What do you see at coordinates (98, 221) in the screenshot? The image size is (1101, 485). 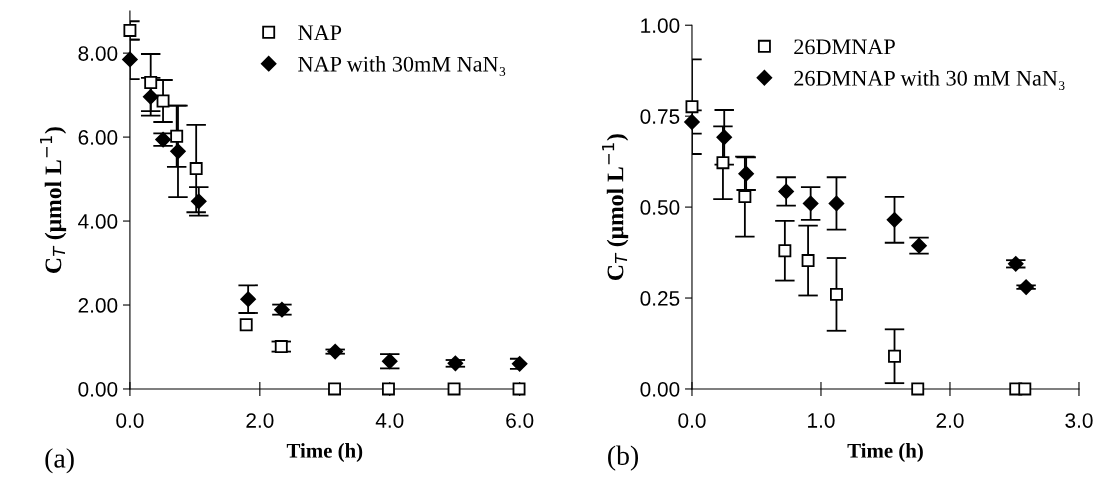 I see `y-tick-label: 4.00` at bounding box center [98, 221].